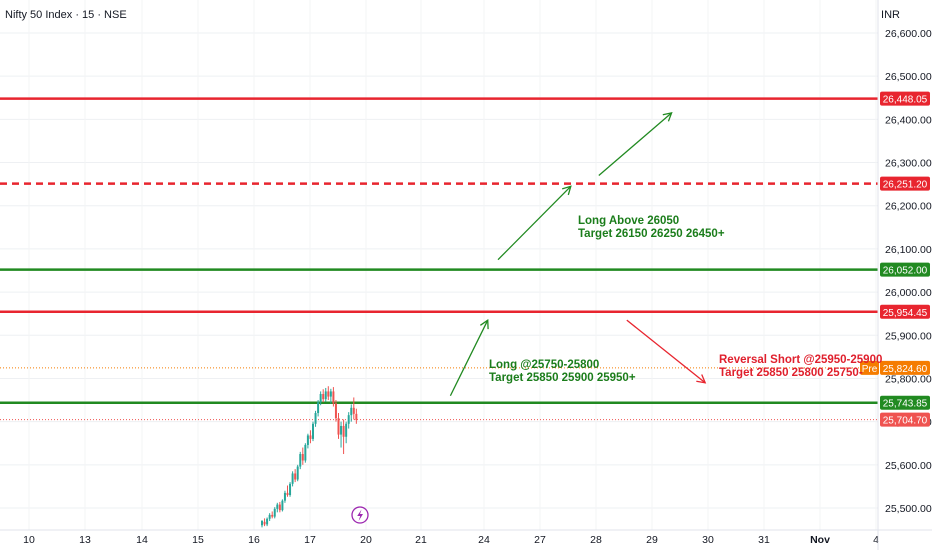 This screenshot has height=555, width=932. What do you see at coordinates (908, 164) in the screenshot?
I see `price-tick-label: 26,300.00` at bounding box center [908, 164].